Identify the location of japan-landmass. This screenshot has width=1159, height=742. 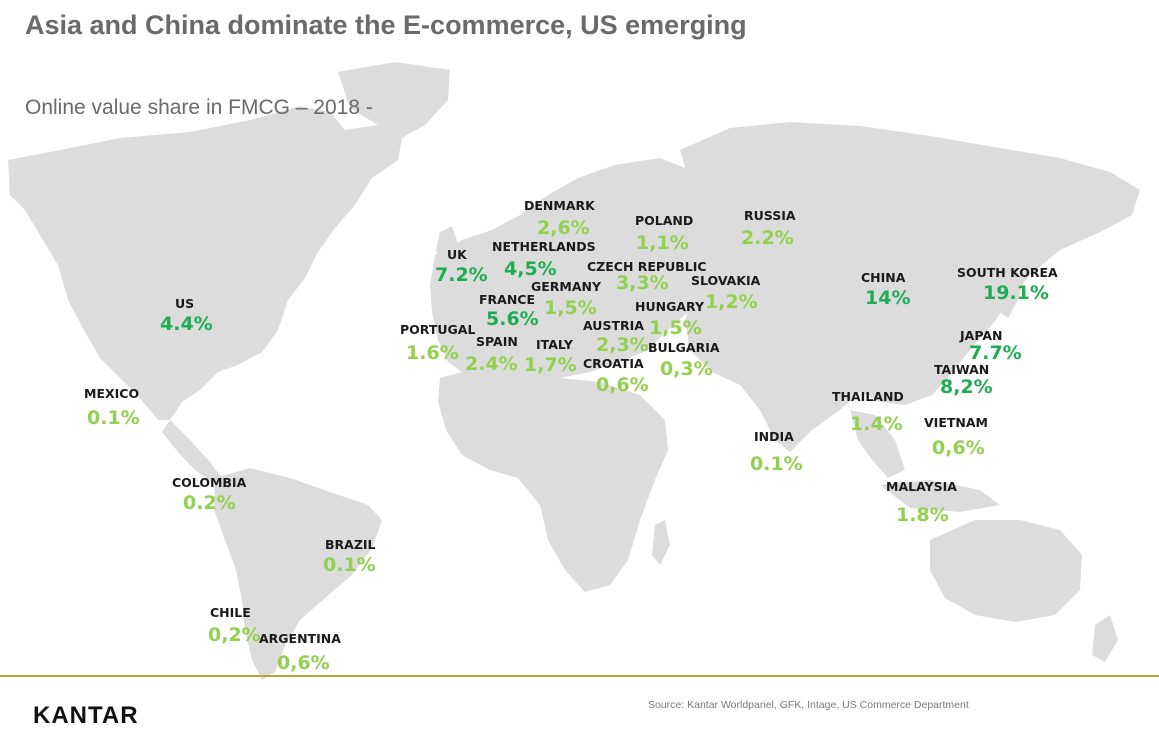
(1012, 284).